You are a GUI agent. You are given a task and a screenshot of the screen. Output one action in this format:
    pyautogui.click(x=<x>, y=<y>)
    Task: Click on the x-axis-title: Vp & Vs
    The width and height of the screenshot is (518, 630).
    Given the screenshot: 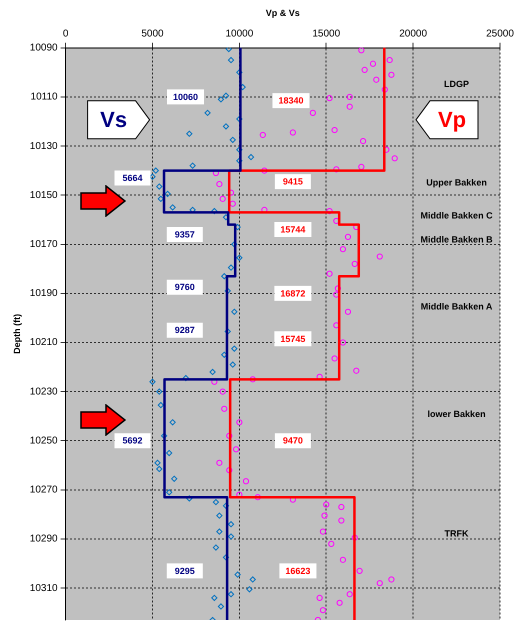 What is the action you would take?
    pyautogui.click(x=283, y=13)
    